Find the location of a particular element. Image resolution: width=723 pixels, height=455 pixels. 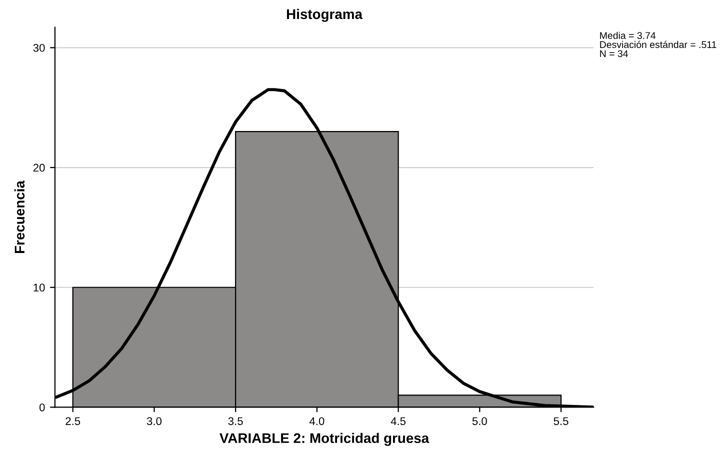

y-axis-title: Frecuencia is located at coordinates (19, 216).